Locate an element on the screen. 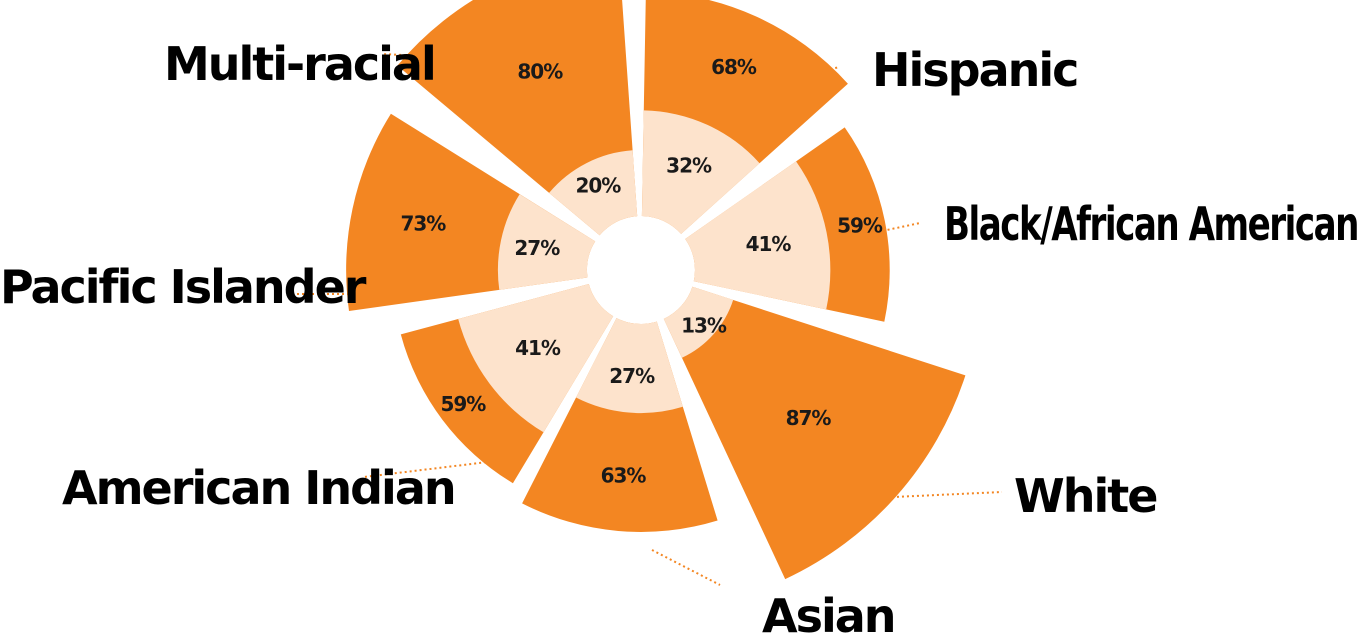 This screenshot has width=1360, height=636. sector-inner-american-indian is located at coordinates (536, 358).